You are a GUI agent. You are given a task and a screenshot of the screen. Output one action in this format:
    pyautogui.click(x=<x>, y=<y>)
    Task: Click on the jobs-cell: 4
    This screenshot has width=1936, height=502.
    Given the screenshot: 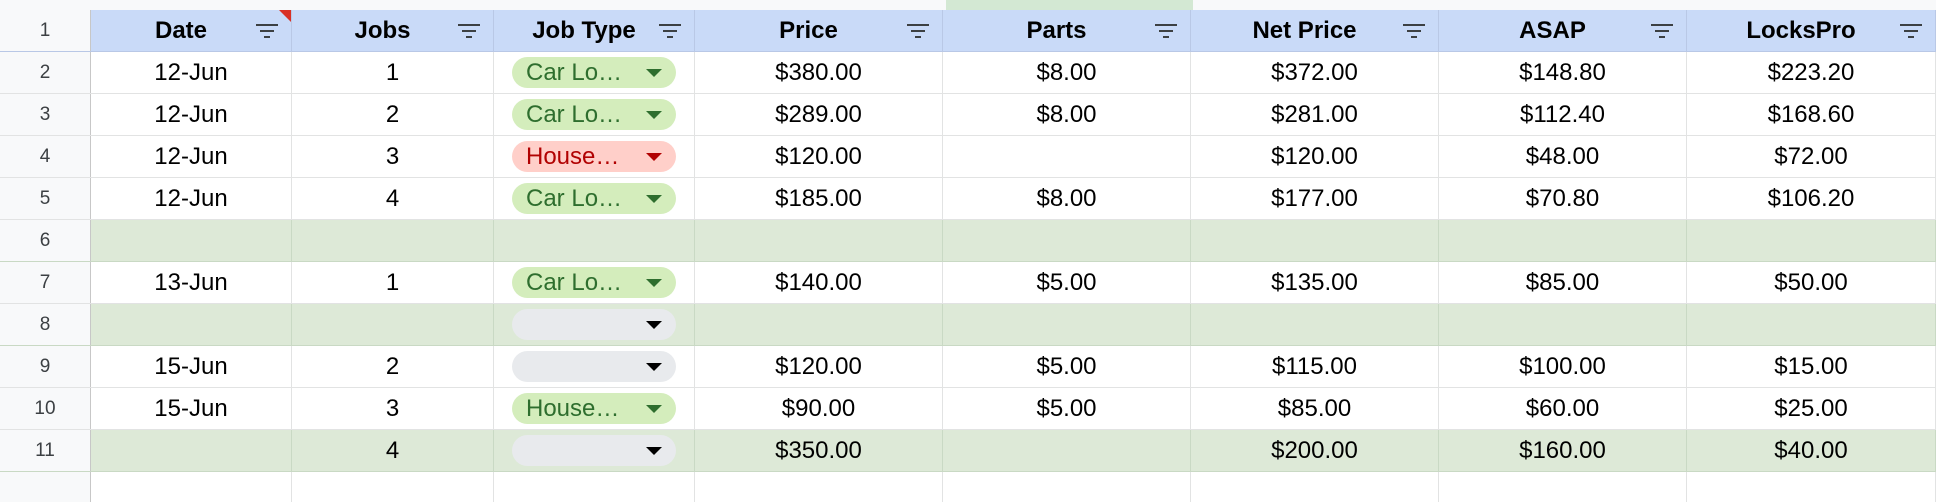 What is the action you would take?
    pyautogui.click(x=393, y=198)
    